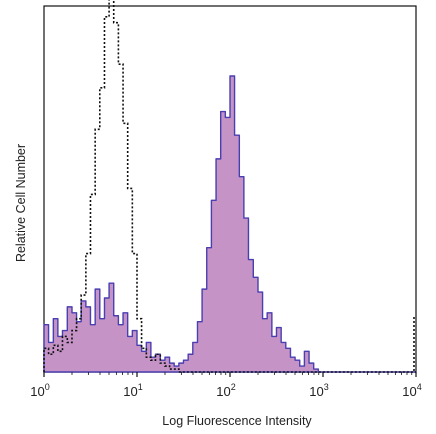 This screenshot has height=434, width=436. I want to click on x-axis: 10⁰ 10¹ 10² 10³ 10⁴, so click(226, 385).